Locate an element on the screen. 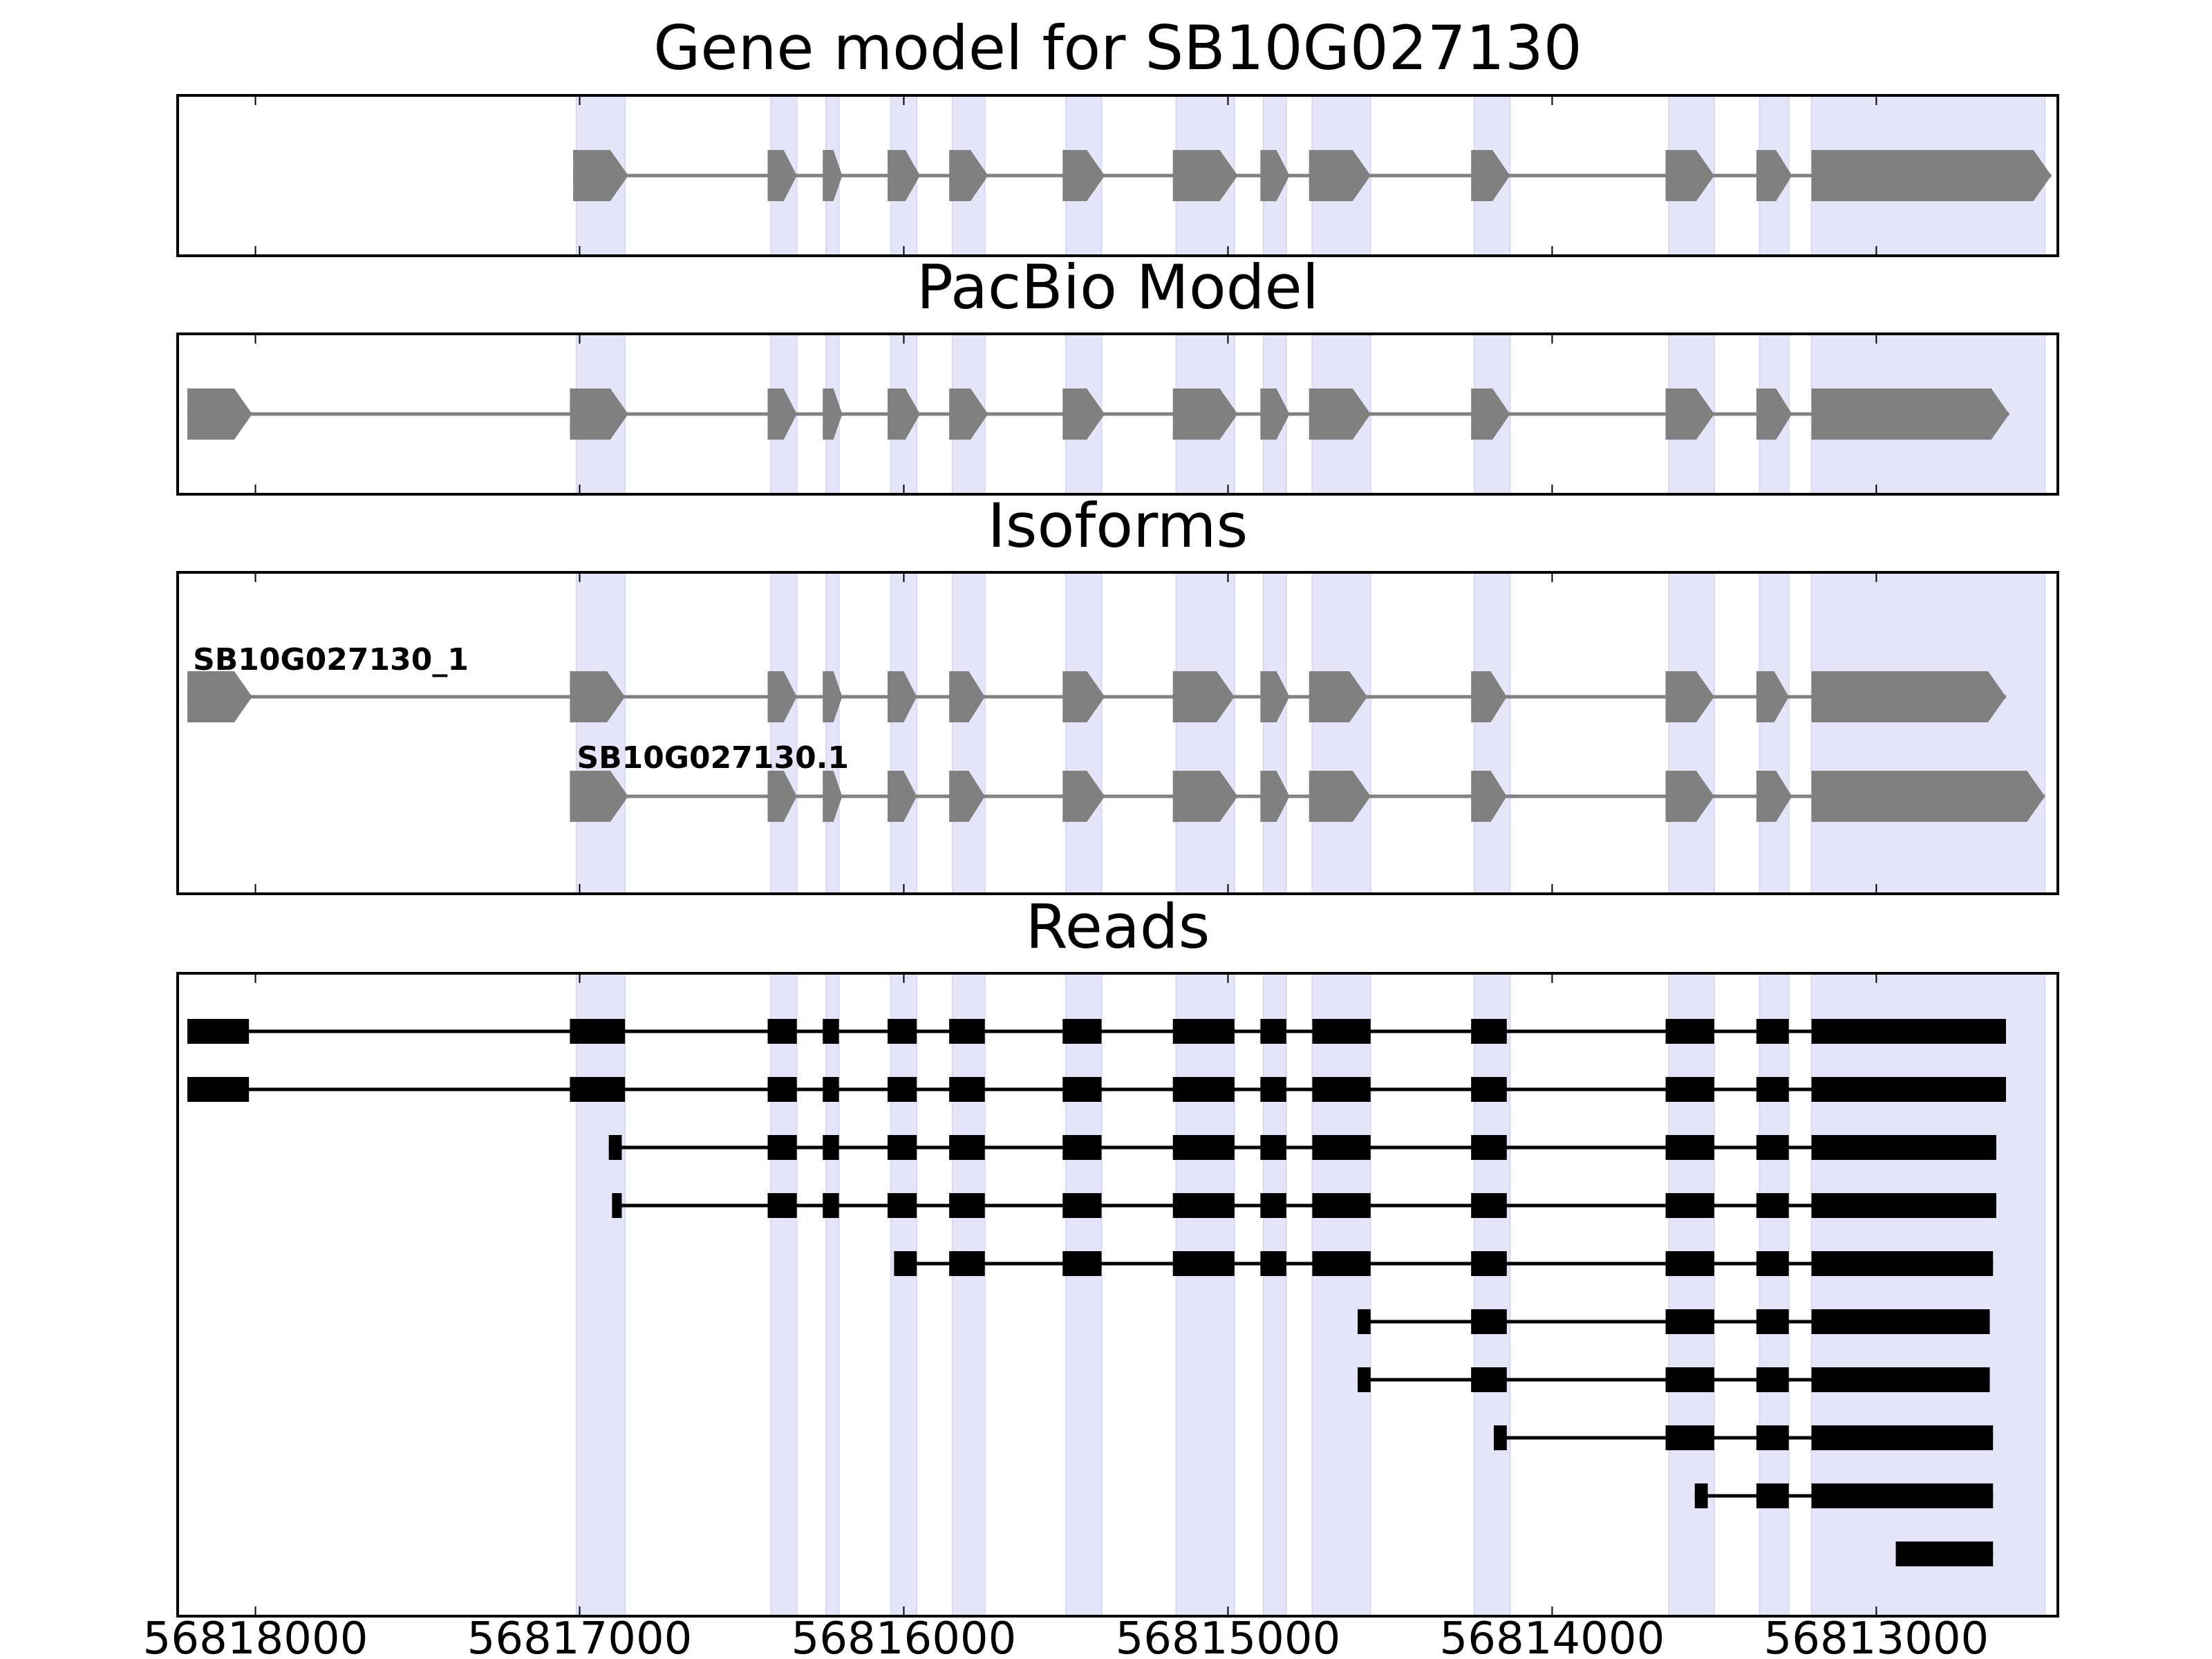 This screenshot has height=1659, width=2212. x-tick-label: 56814000 is located at coordinates (1553, 1636).